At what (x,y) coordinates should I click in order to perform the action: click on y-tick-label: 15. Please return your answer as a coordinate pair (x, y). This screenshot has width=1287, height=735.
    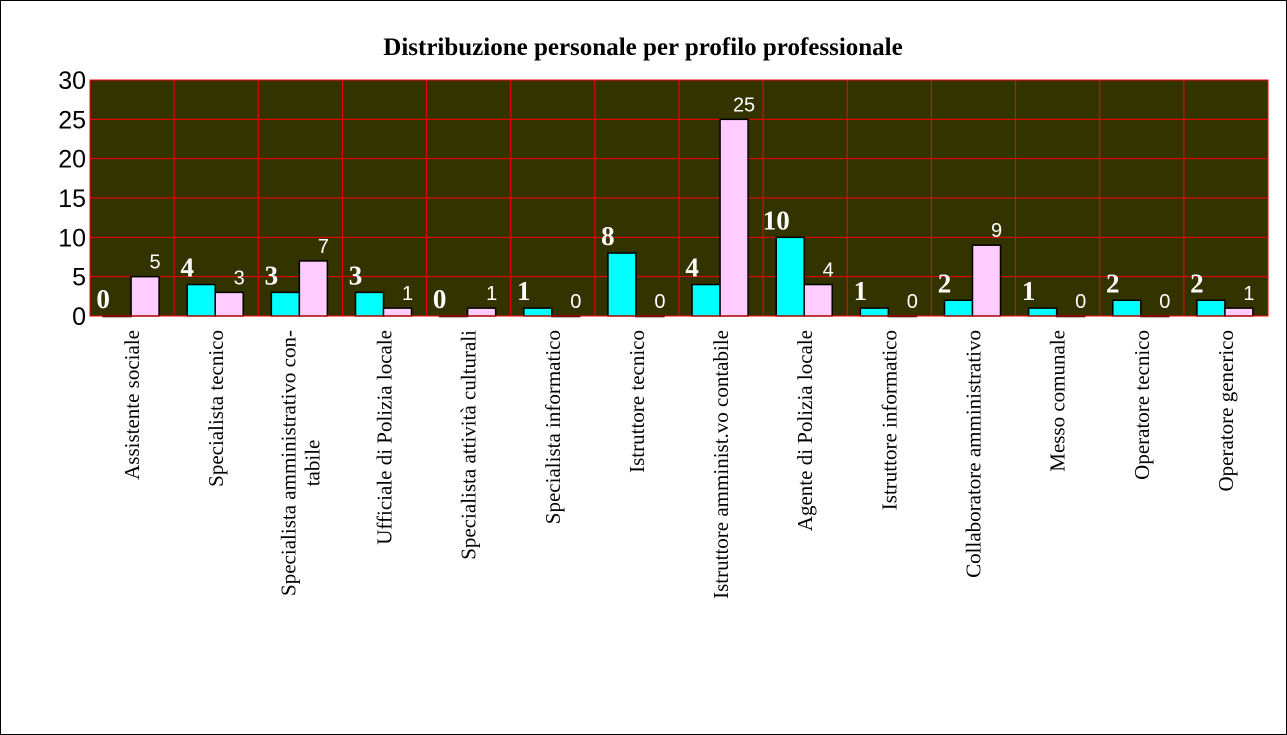
    Looking at the image, I should click on (72, 199).